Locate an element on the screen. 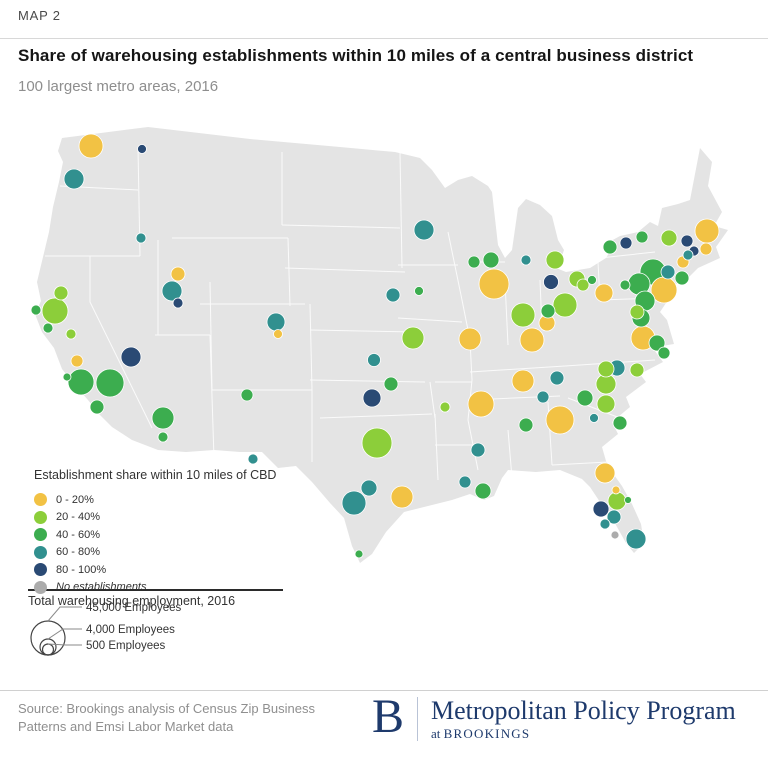 The height and width of the screenshot is (763, 768). legend-label-60-80: 60 - 80% is located at coordinates (78, 552).